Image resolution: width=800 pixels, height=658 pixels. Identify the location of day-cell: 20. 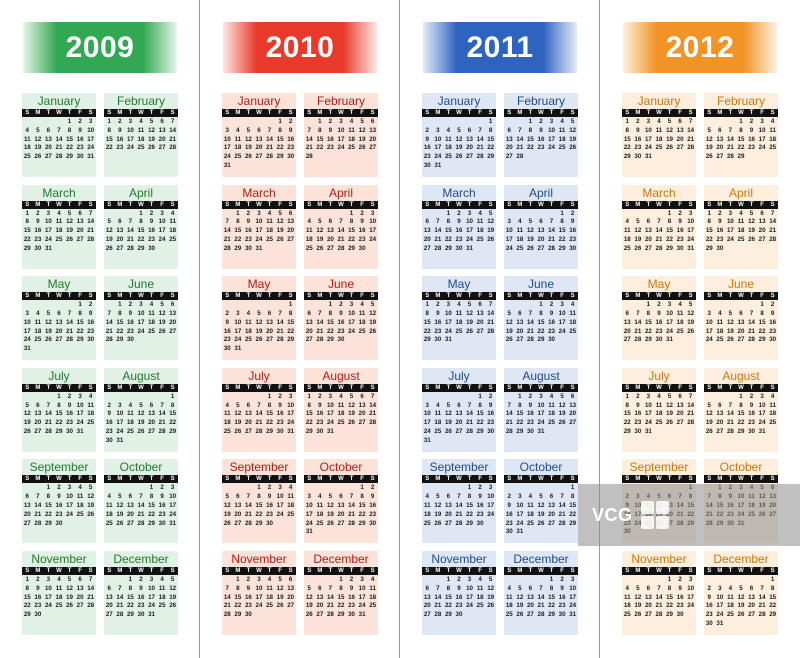
(509, 148).